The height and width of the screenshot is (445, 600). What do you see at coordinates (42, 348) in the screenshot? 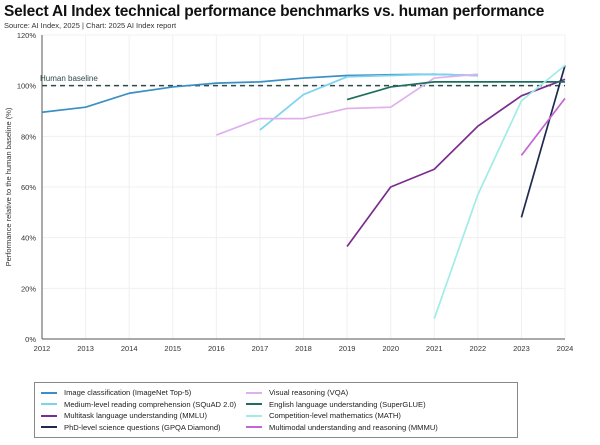
I see `x-tick-label: 2012` at bounding box center [42, 348].